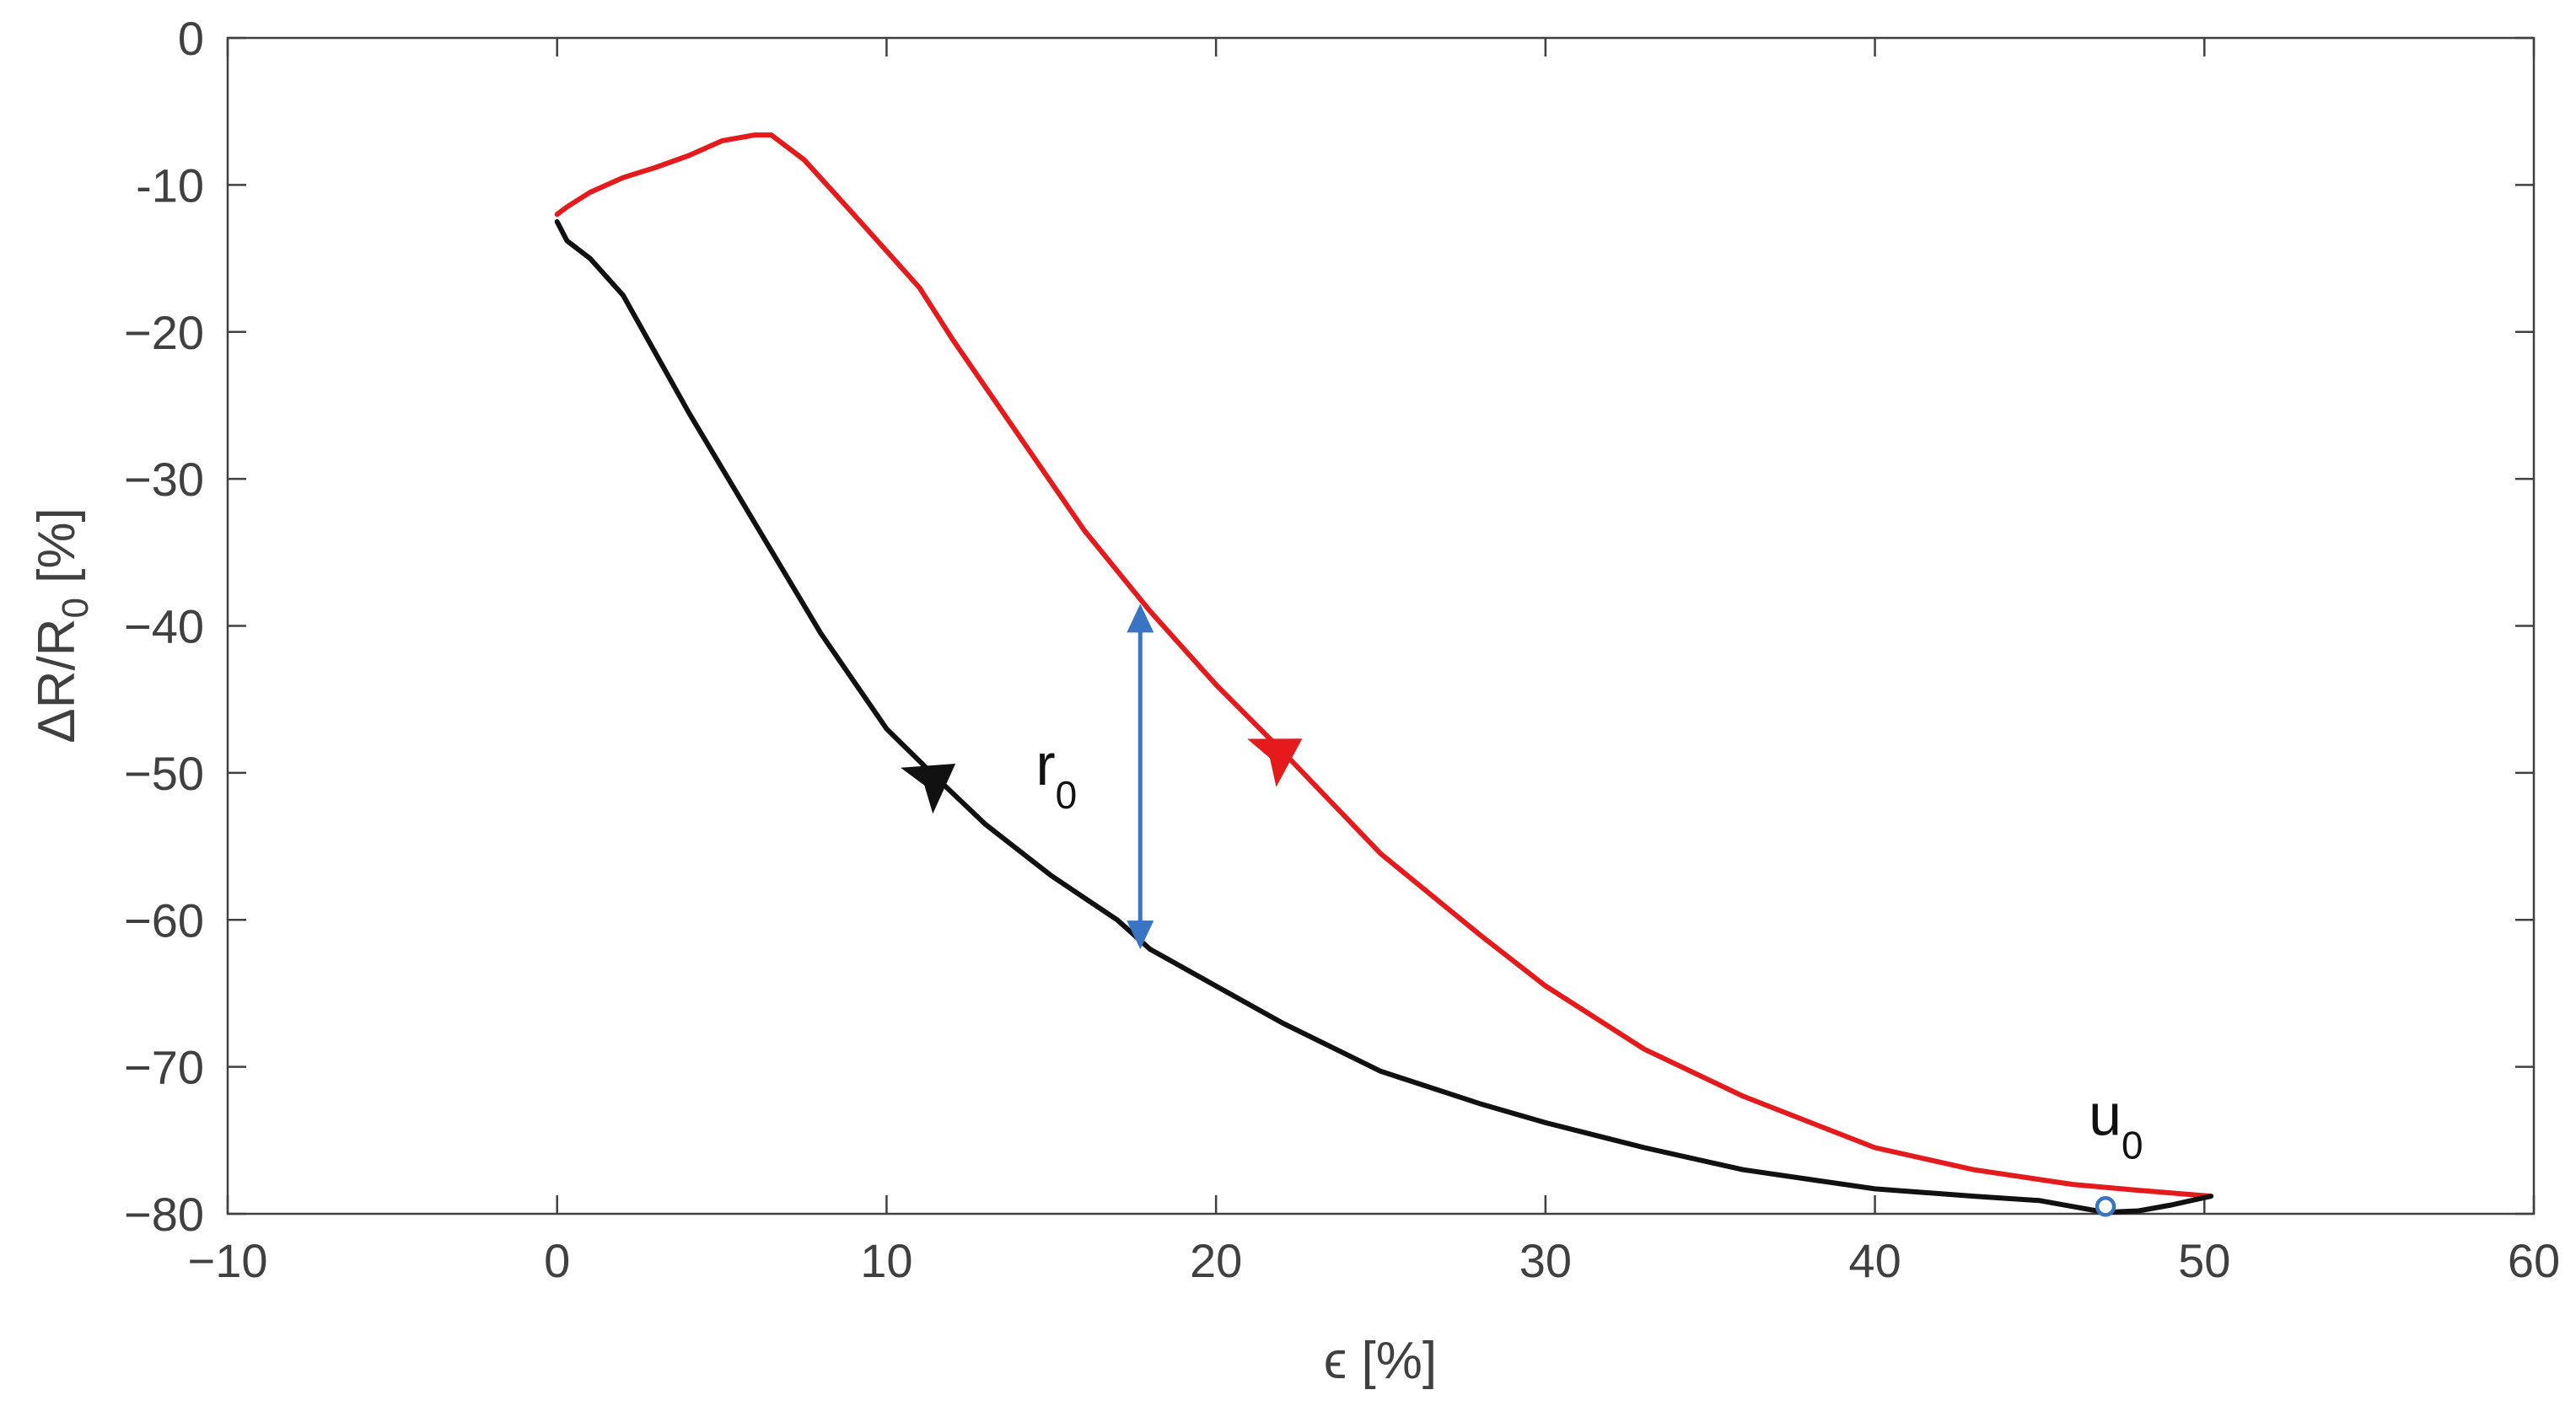  I want to click on u0-marker, so click(2105, 1206).